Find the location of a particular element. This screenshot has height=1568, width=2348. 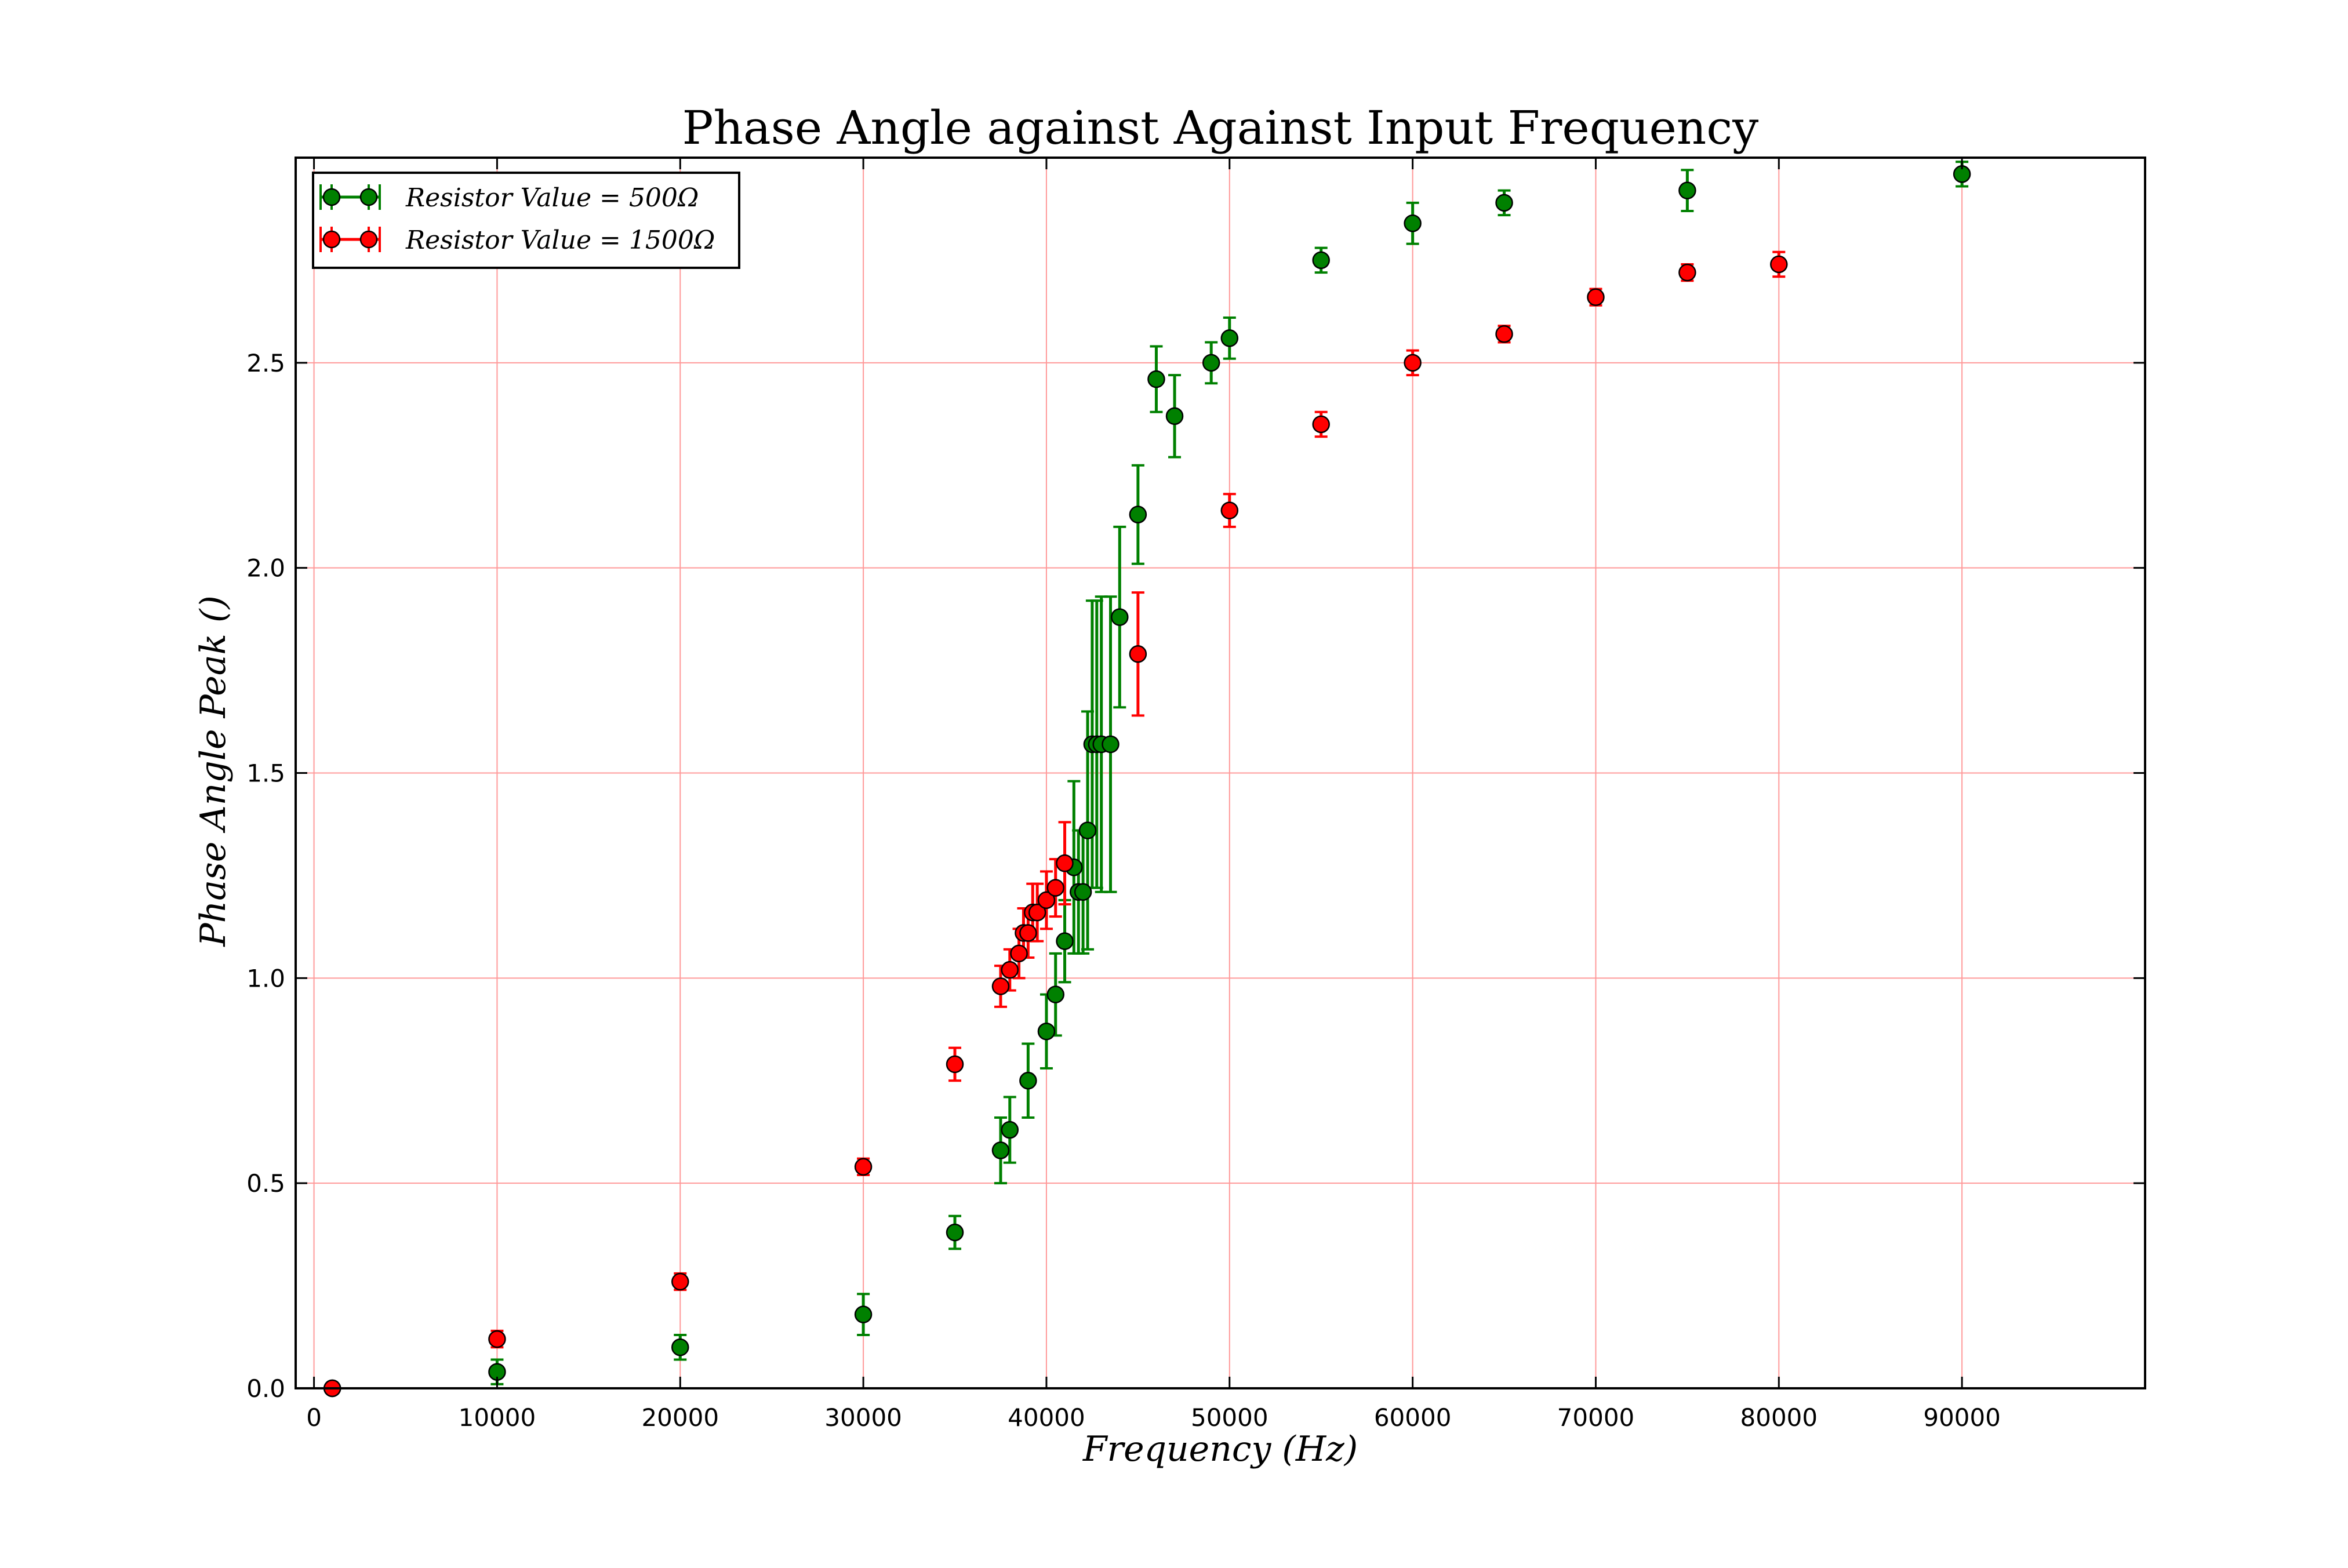

x-tick-label: 90000 is located at coordinates (1962, 1418).